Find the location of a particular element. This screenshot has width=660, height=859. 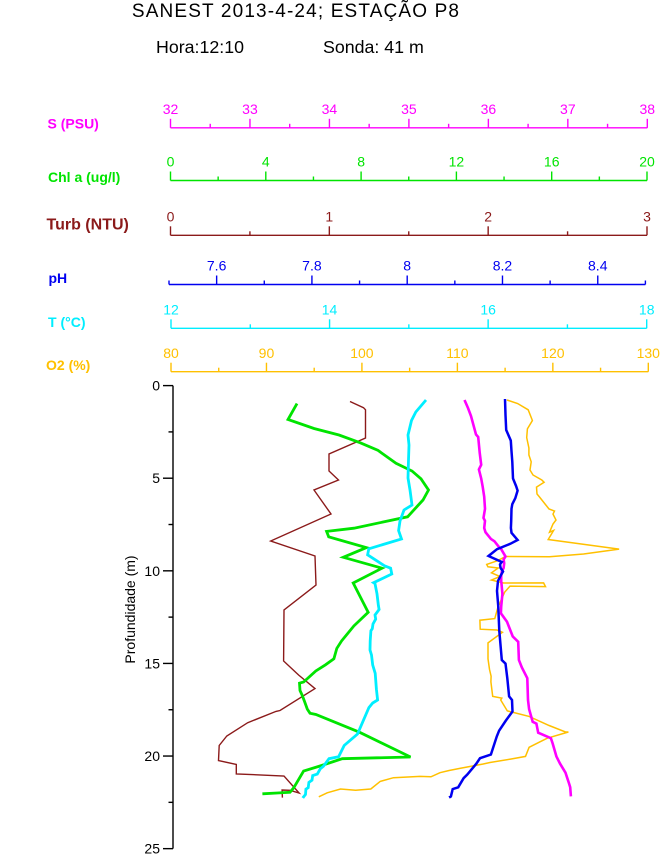

svg-text: pH is located at coordinates (58, 278).